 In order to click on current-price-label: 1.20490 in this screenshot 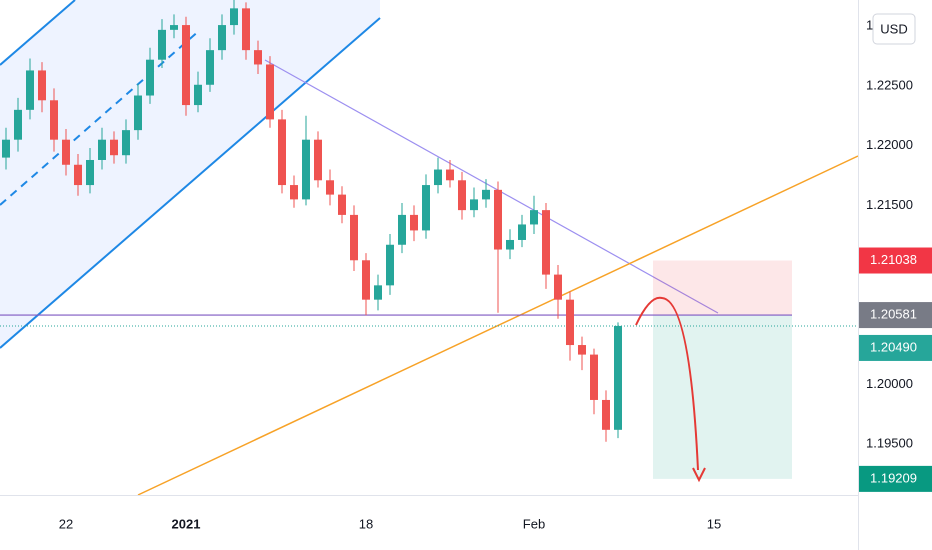, I will do `click(893, 346)`.